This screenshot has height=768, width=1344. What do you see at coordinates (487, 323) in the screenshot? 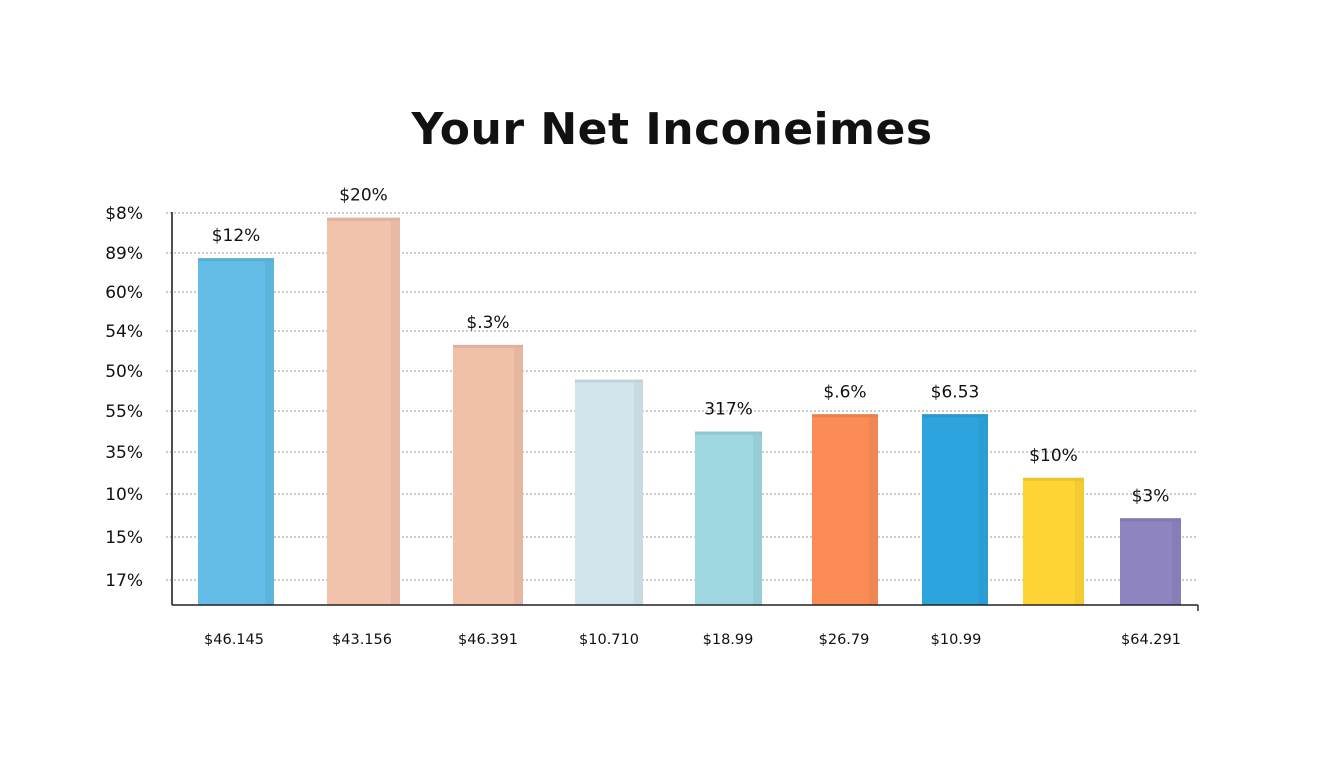
I see `value-label: $.3%` at bounding box center [487, 323].